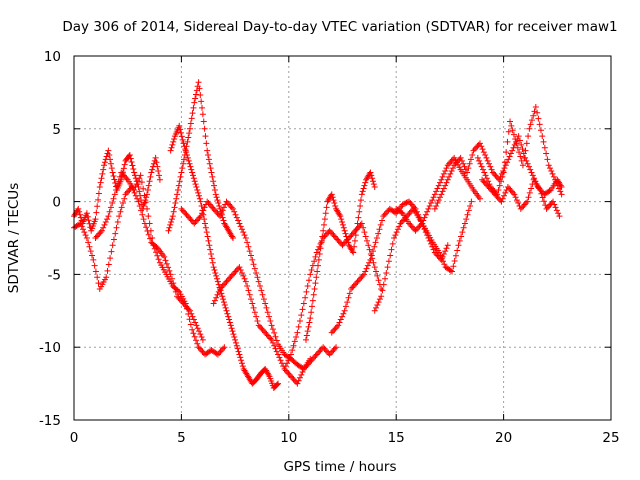  I want to click on y-axis-label: SDTVAR / TECUs, so click(14, 238).